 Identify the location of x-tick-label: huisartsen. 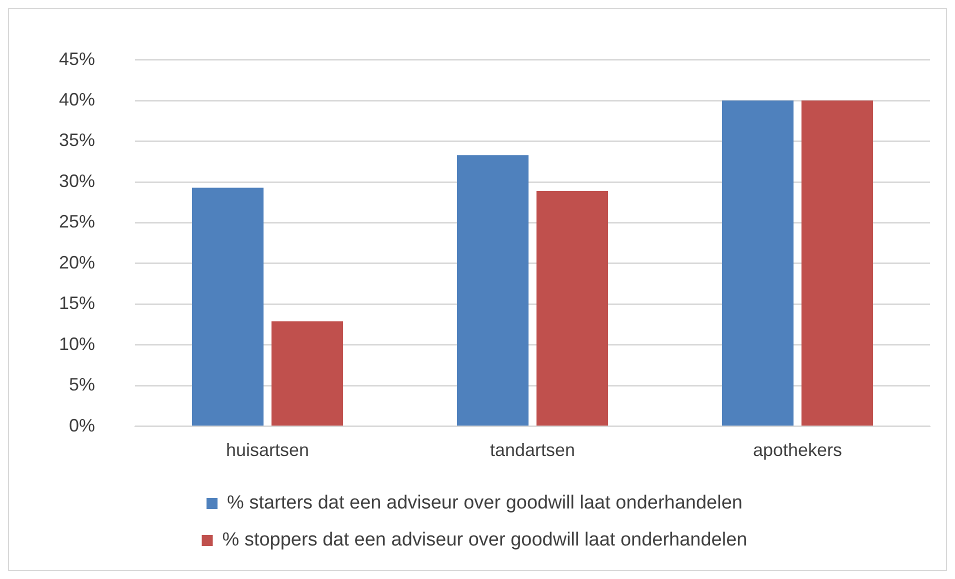
(268, 450).